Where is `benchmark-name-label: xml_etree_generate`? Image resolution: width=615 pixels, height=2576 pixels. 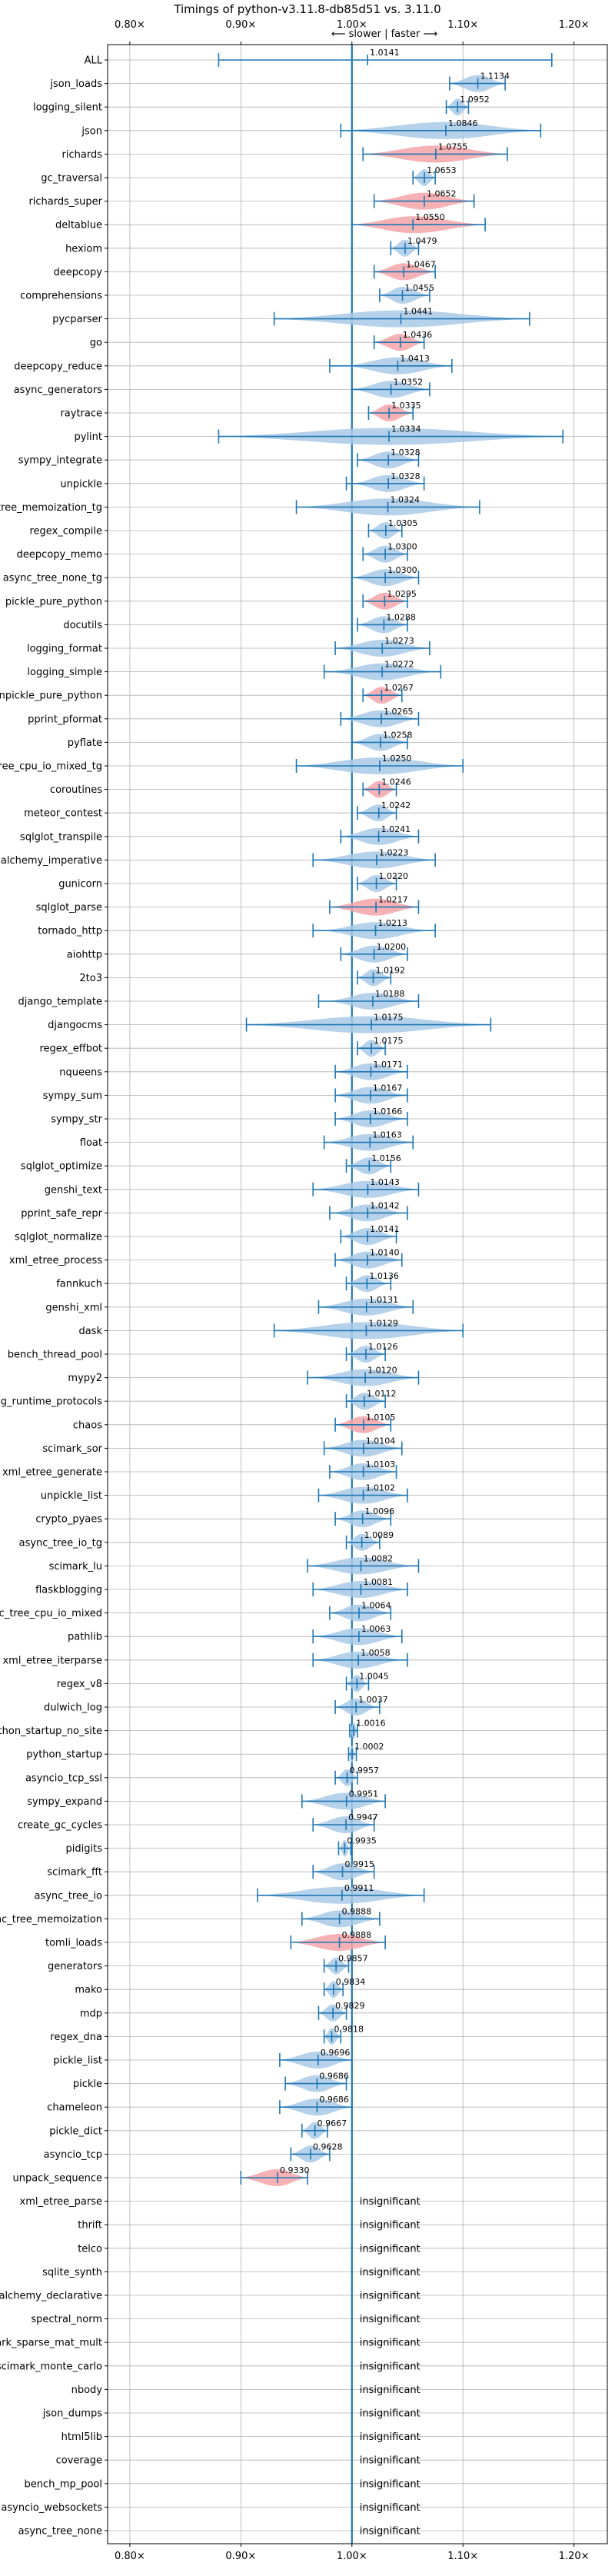 benchmark-name-label: xml_etree_generate is located at coordinates (52, 1473).